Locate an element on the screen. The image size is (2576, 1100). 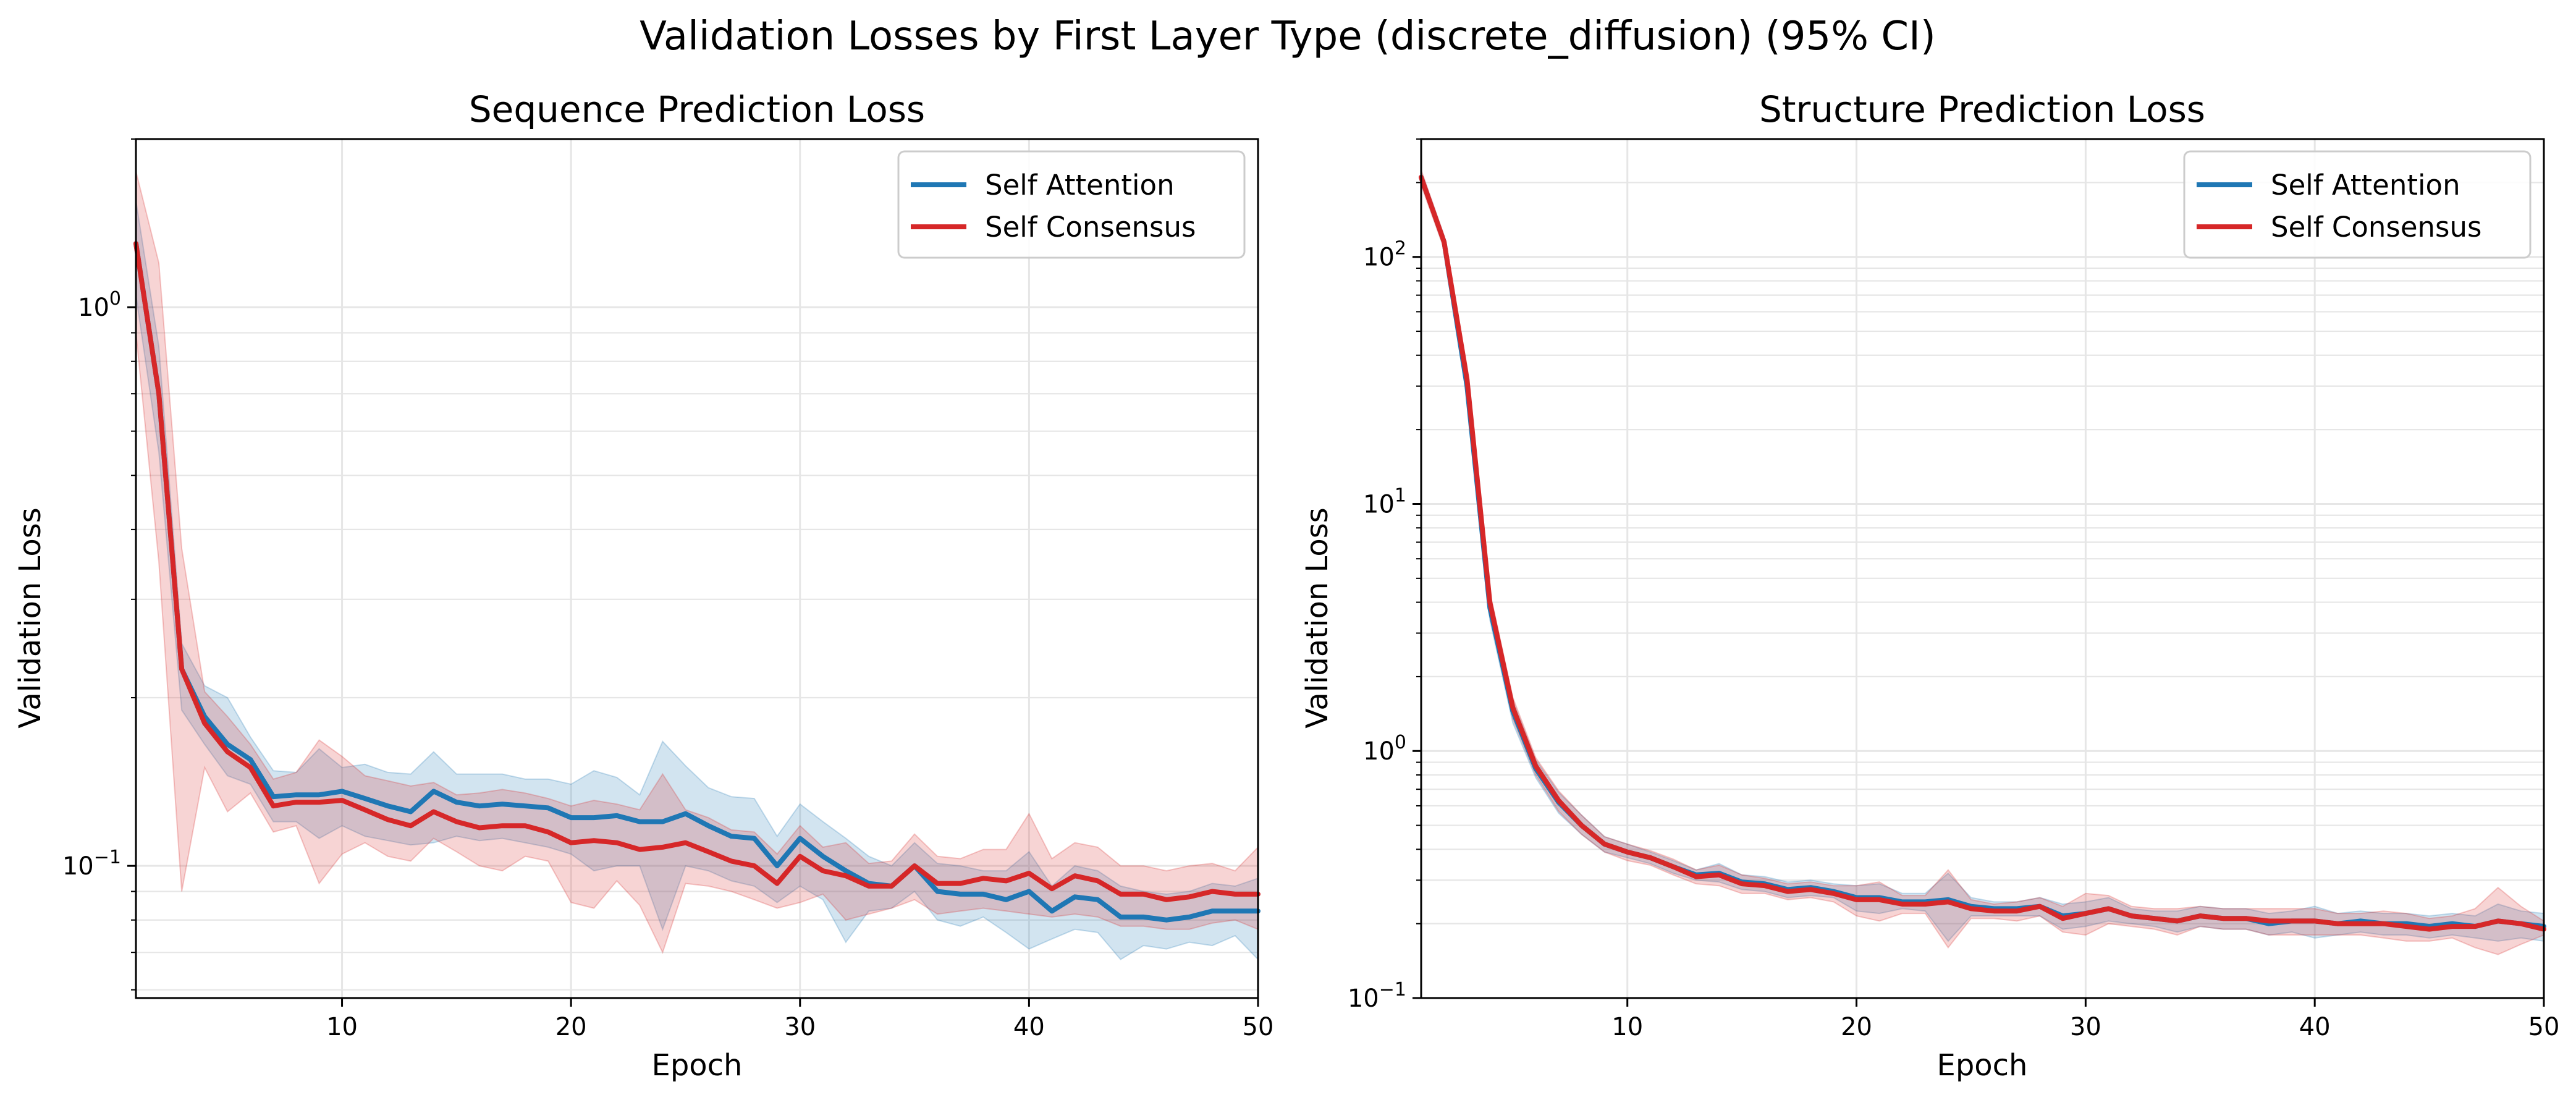
sequence-panel-title: Sequence Prediction Loss is located at coordinates (697, 109).